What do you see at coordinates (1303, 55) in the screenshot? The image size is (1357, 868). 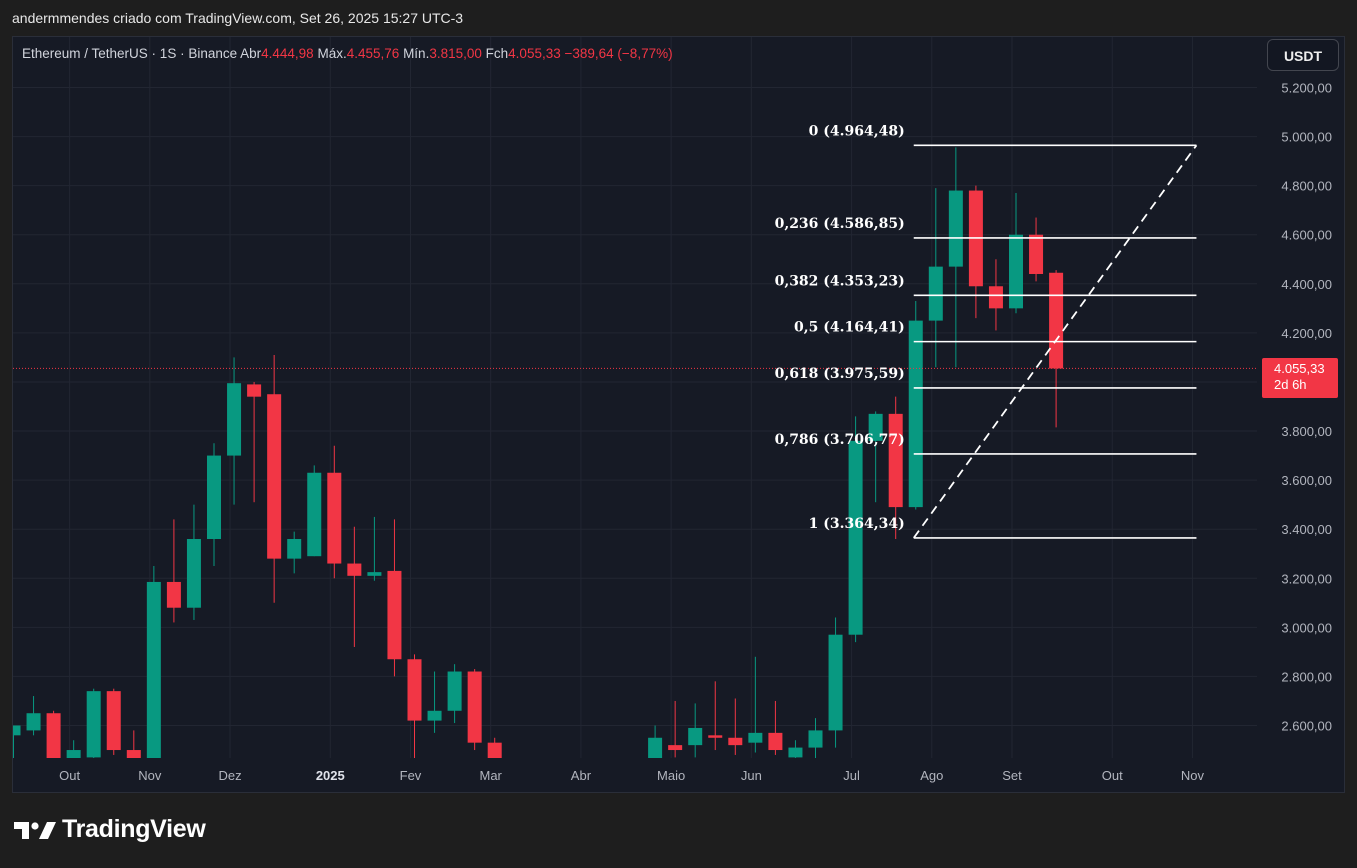 I see `currency-button: USDT` at bounding box center [1303, 55].